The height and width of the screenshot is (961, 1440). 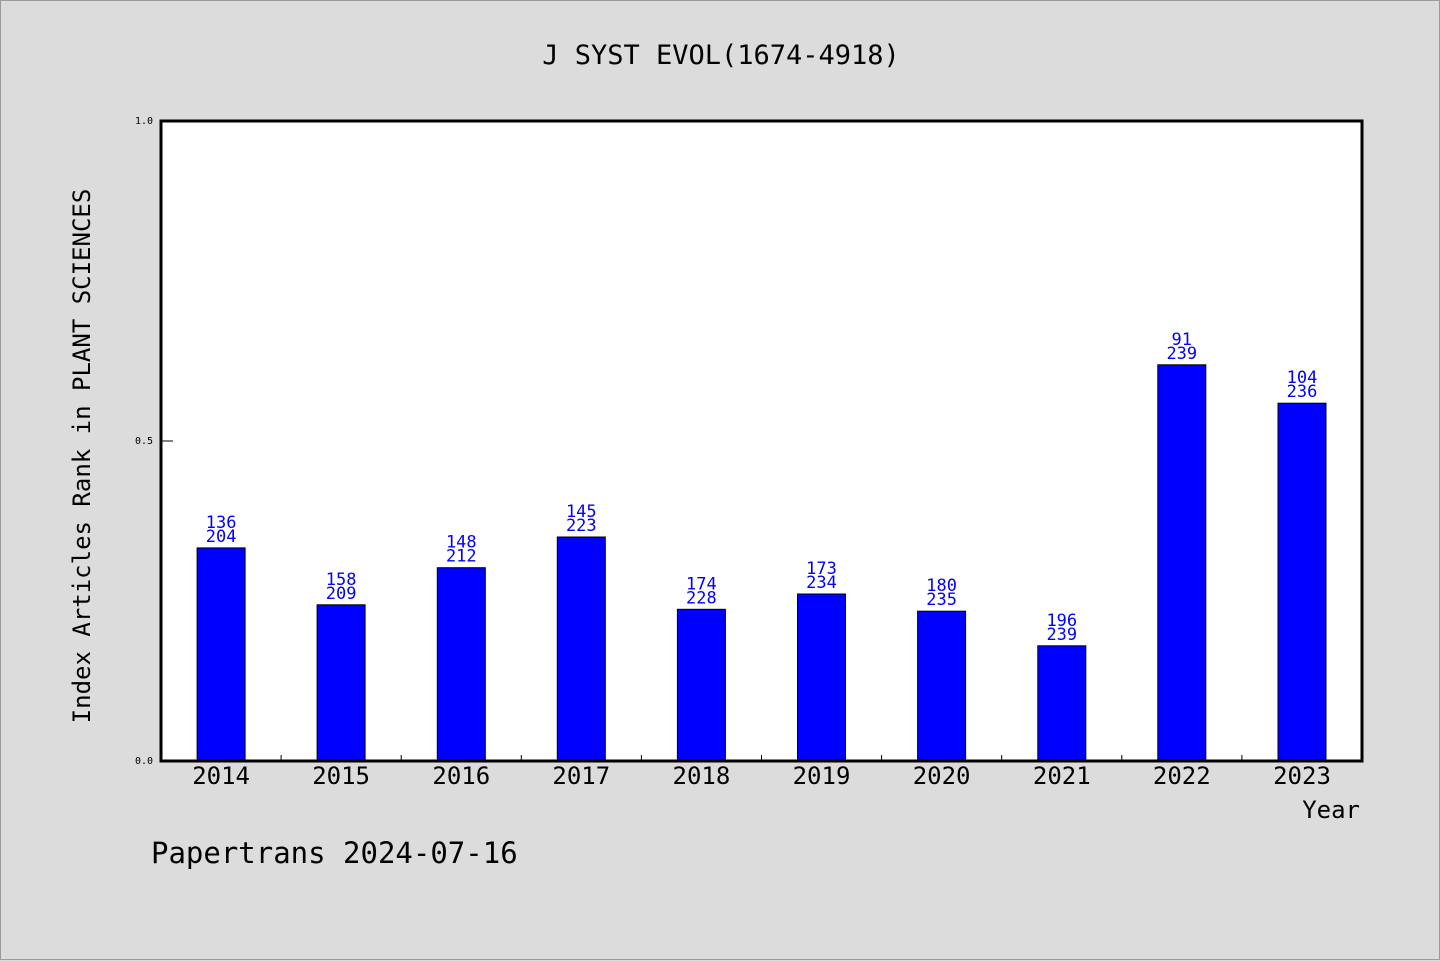 I want to click on bar-label-total-2022: 239, so click(x=1181, y=354).